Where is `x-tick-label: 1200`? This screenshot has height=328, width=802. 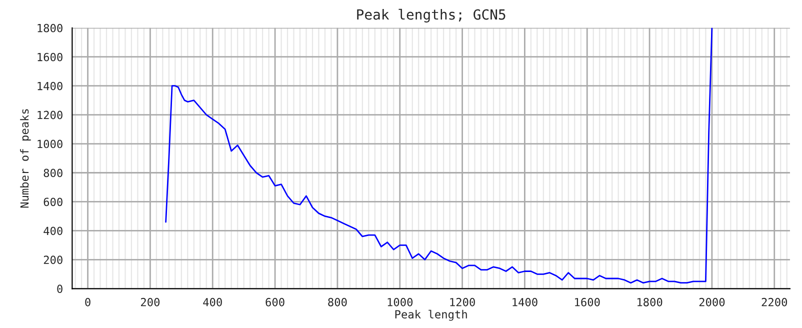 x-tick-label: 1200 is located at coordinates (462, 302).